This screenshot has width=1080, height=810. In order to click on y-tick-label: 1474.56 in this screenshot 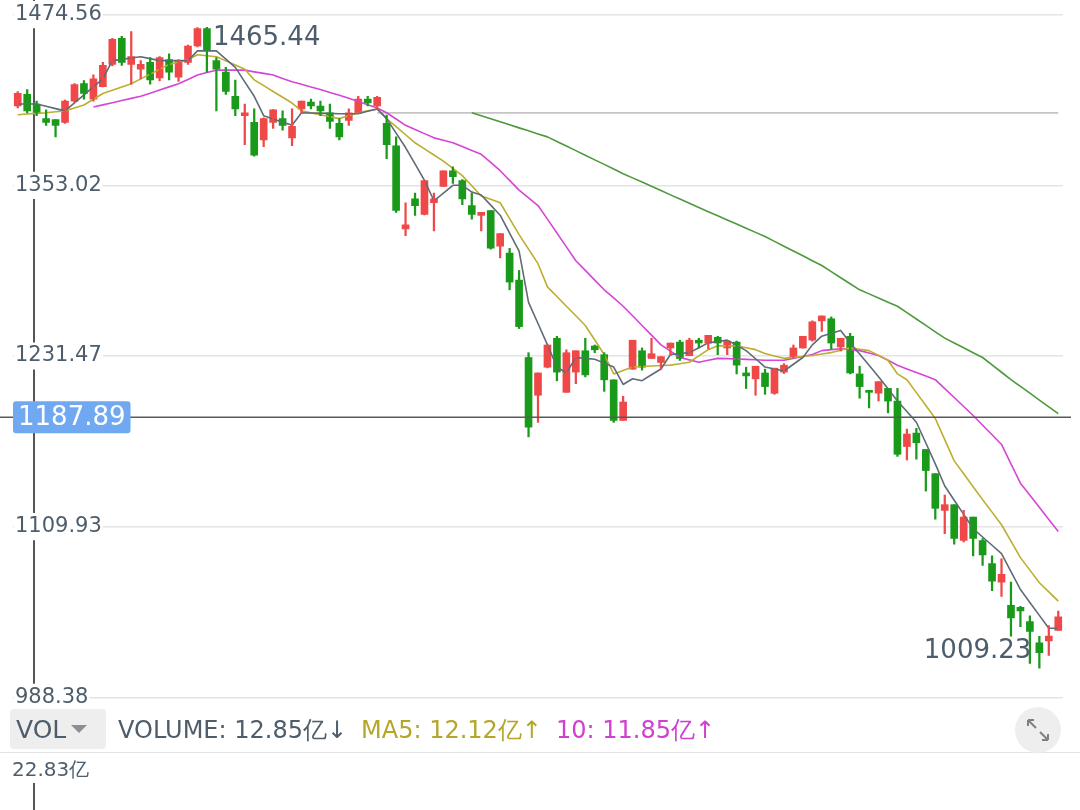, I will do `click(58, 13)`.